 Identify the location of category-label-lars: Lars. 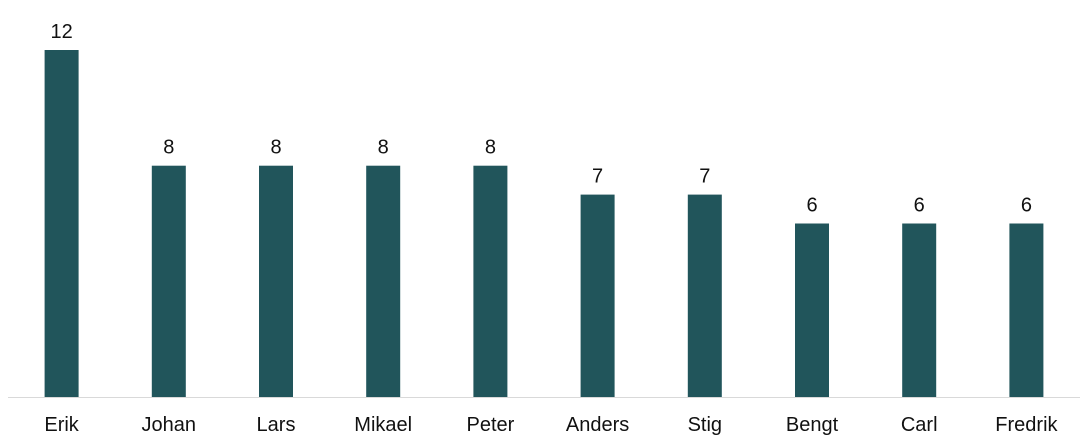
(276, 425).